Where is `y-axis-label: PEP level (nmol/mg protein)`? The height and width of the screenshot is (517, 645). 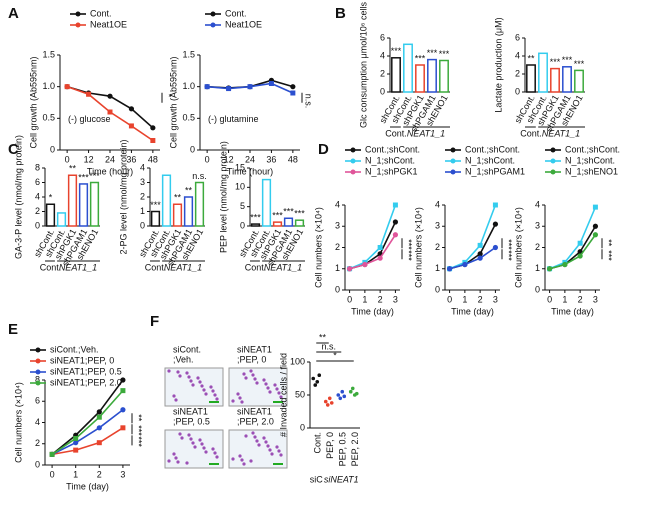
y-axis-label: PEP level (nmol/mg protein) is located at coordinates (223, 197).